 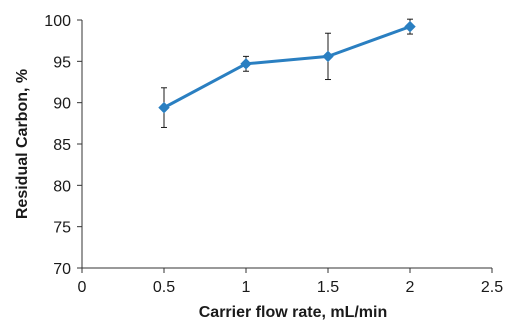 I want to click on x-tick-label: 0, so click(x=82, y=287).